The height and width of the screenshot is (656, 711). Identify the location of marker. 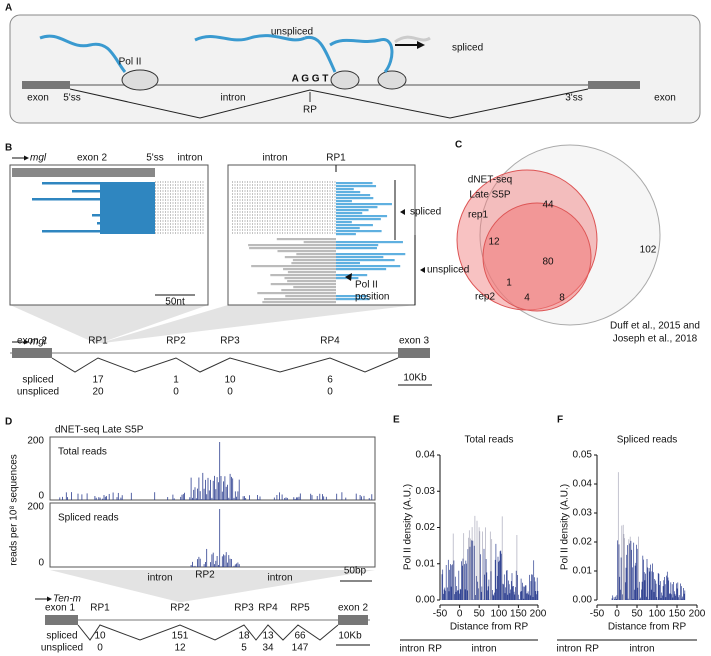
(422, 270).